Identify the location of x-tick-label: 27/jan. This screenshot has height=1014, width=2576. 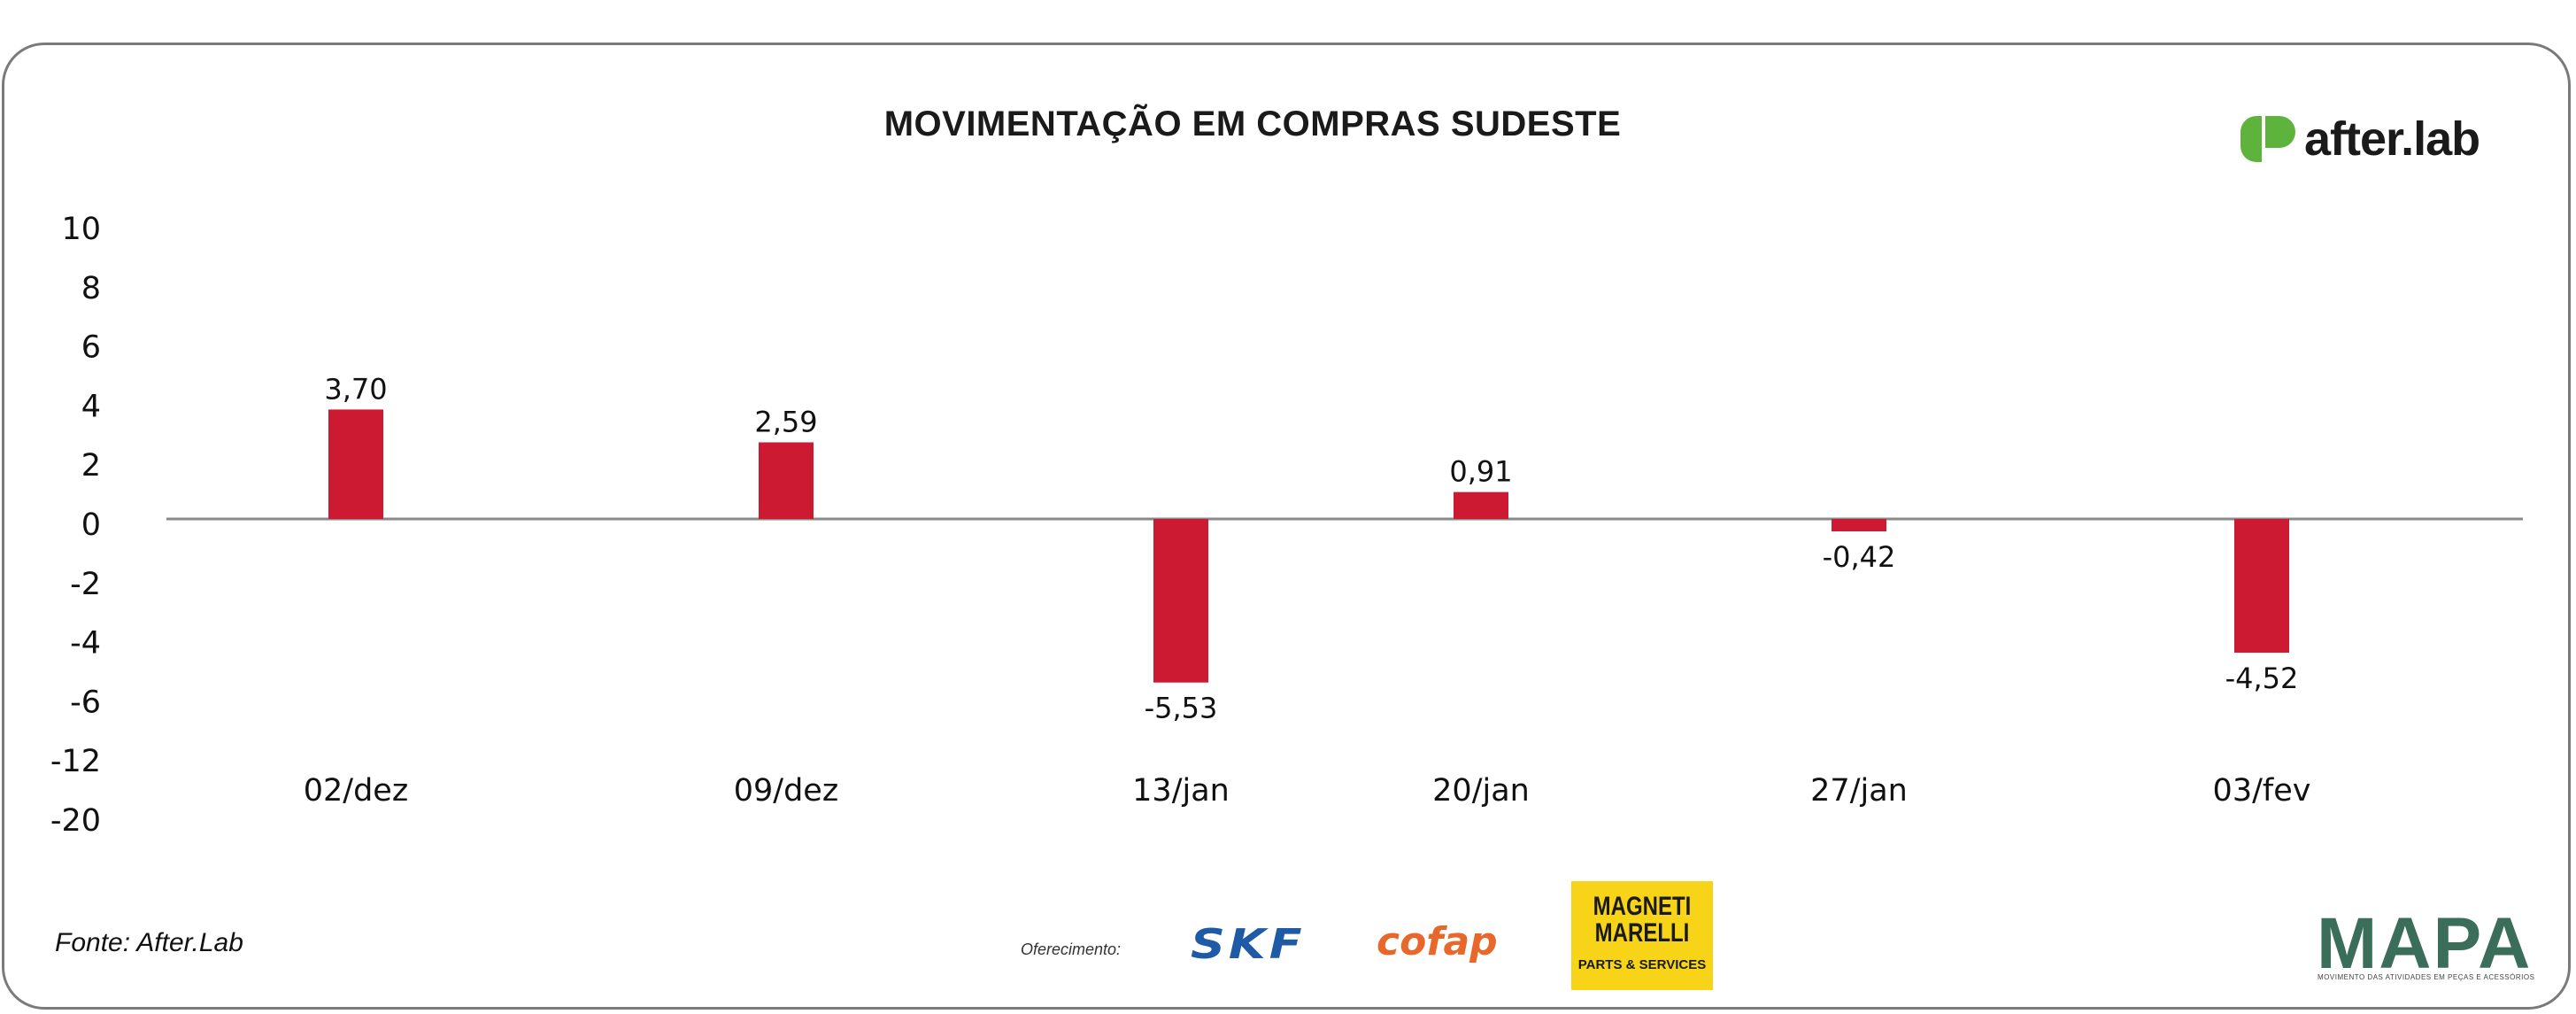
(1859, 791).